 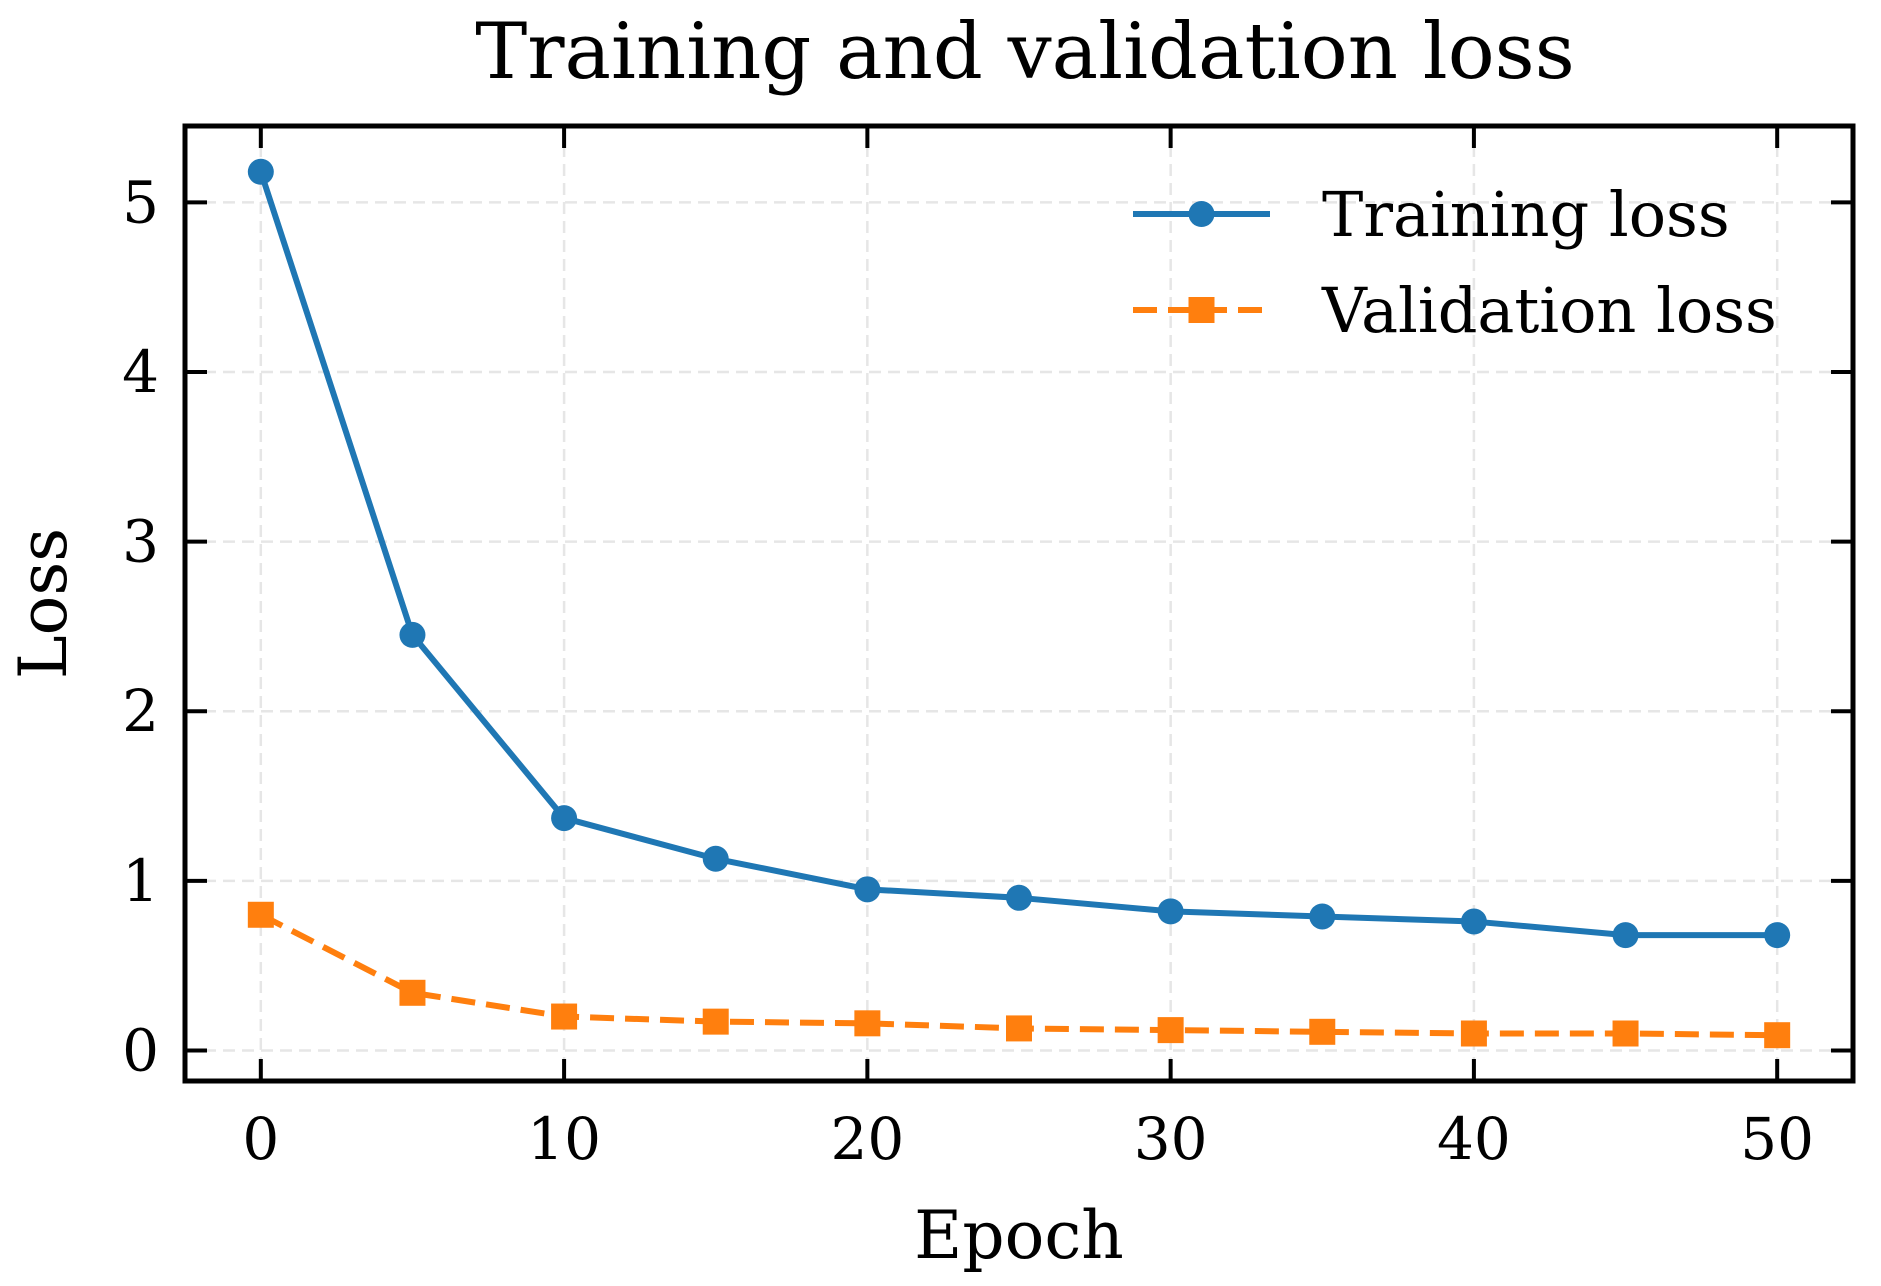 What do you see at coordinates (1549, 310) in the screenshot?
I see `legend-label: Validation loss` at bounding box center [1549, 310].